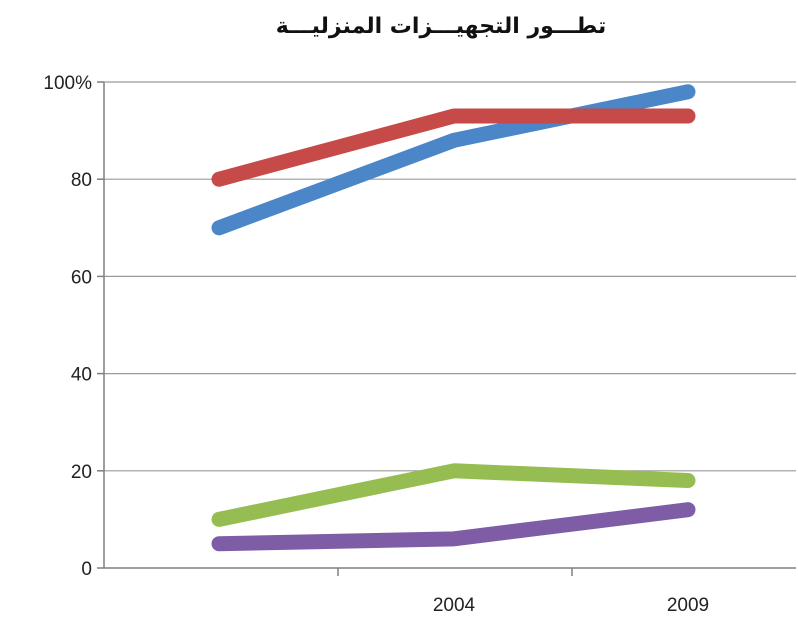 This screenshot has height=621, width=798. Describe the element at coordinates (454, 605) in the screenshot. I see `x-tick-label: 2004` at that location.